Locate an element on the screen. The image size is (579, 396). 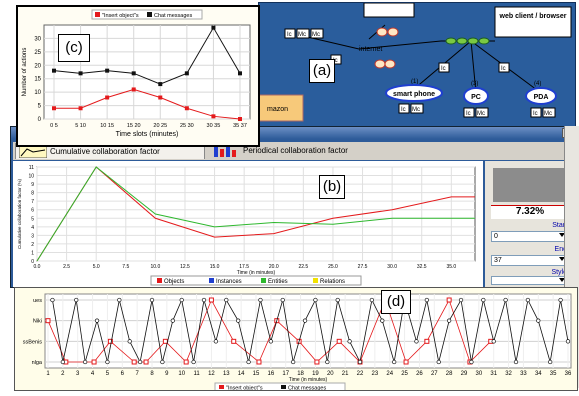
y-tick-label: 15 is located at coordinates (37, 80).